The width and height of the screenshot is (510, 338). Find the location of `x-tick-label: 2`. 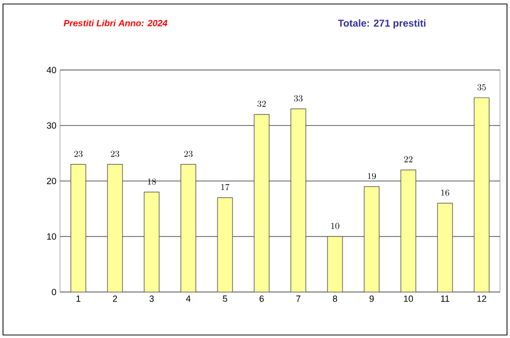

x-tick-label: 2 is located at coordinates (115, 299).